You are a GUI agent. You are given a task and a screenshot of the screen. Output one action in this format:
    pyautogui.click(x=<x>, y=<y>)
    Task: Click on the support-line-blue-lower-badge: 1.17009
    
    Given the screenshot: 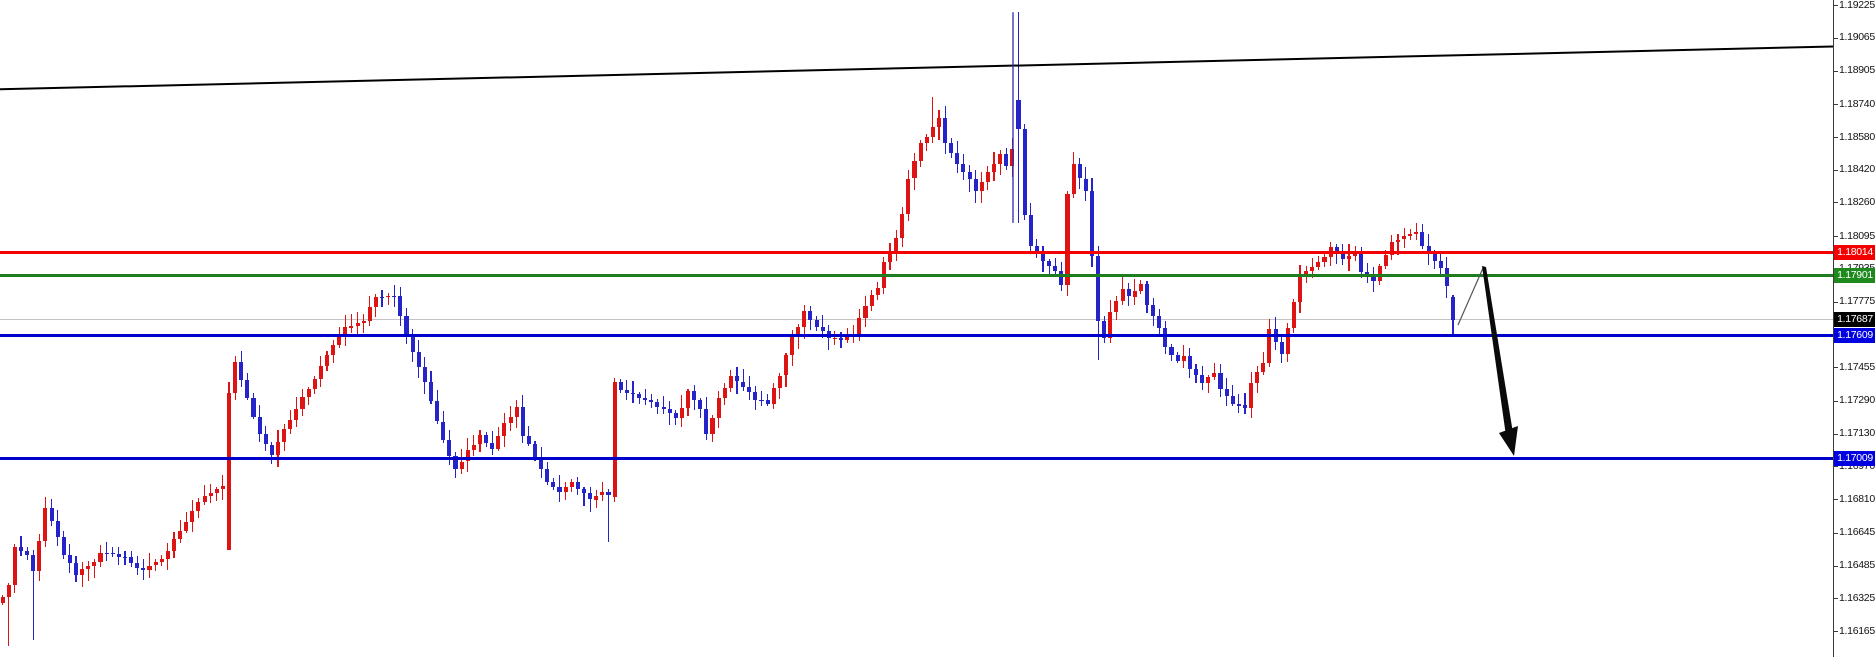 What is the action you would take?
    pyautogui.click(x=1854, y=458)
    